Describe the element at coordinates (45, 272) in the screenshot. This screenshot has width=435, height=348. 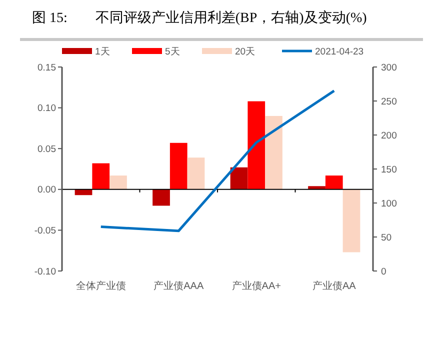
I see `y-tick-label: -0.10` at that location.